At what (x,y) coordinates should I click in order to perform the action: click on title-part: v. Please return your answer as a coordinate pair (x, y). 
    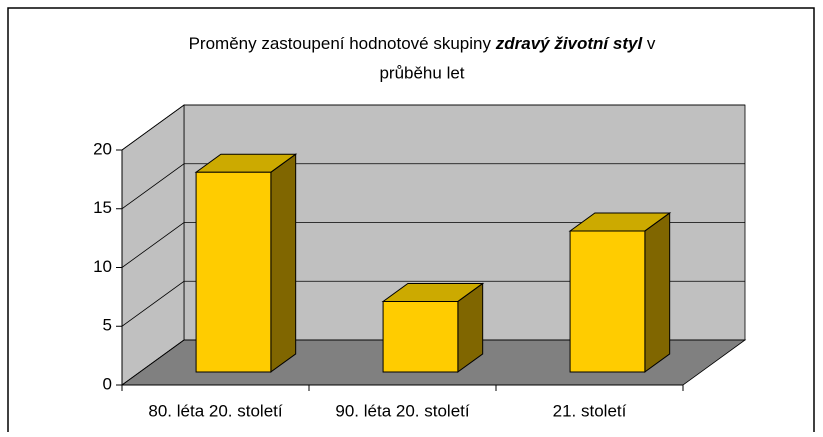
    Looking at the image, I should click on (651, 43).